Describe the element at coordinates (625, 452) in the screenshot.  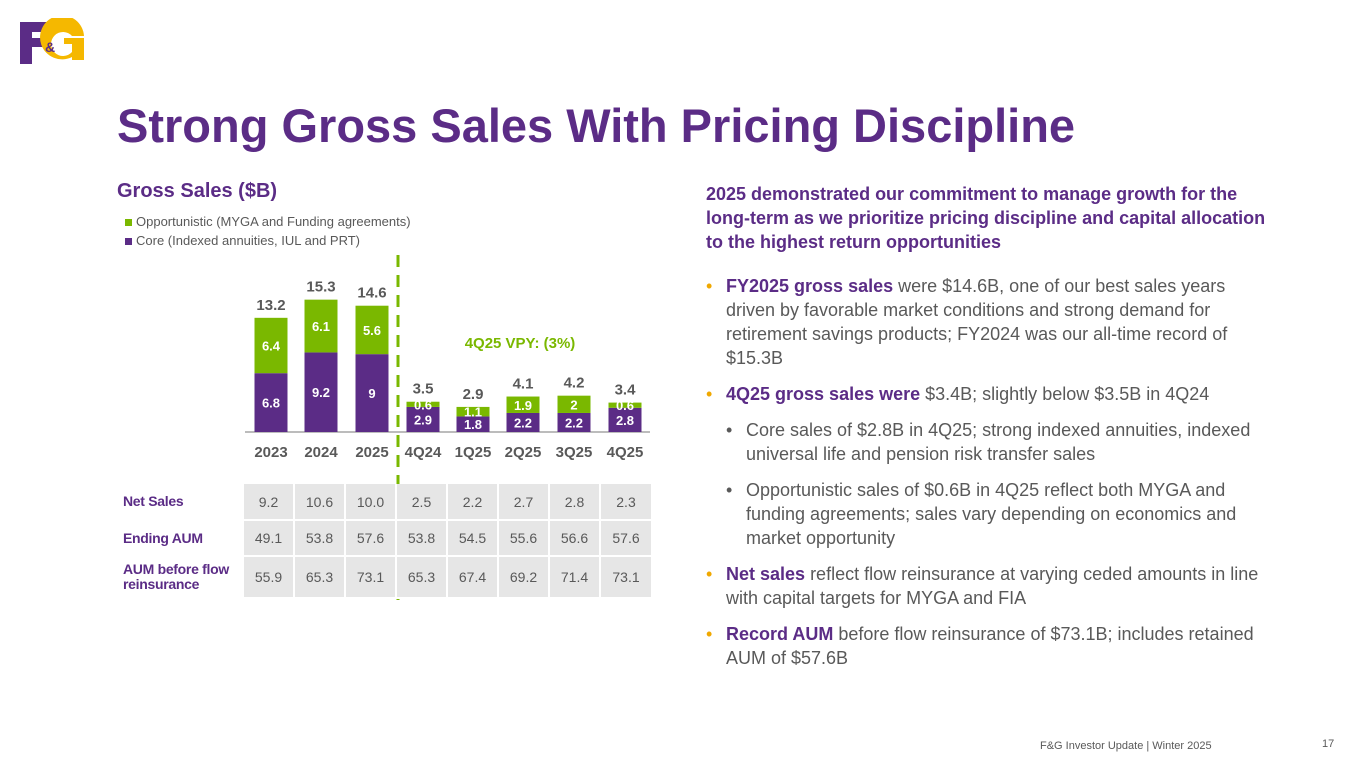
I see `x-tick-label: 4Q25` at that location.